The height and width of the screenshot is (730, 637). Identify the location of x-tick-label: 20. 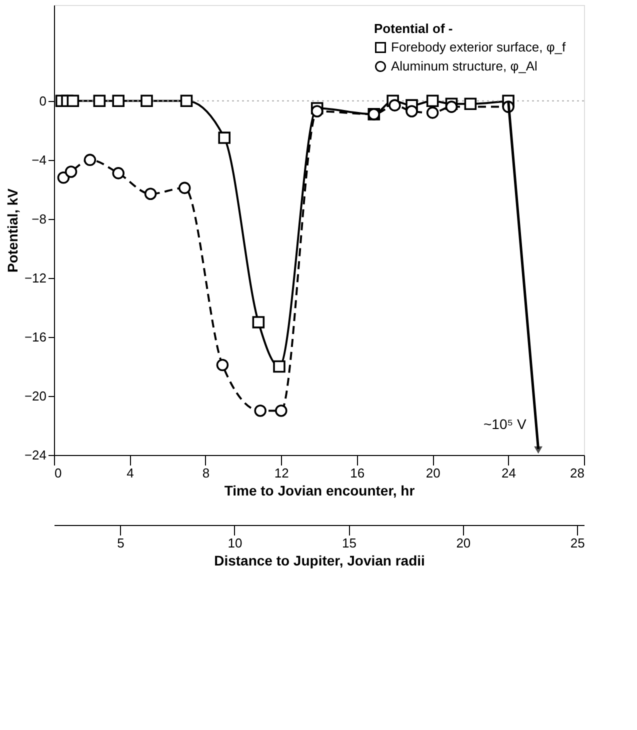
(433, 473).